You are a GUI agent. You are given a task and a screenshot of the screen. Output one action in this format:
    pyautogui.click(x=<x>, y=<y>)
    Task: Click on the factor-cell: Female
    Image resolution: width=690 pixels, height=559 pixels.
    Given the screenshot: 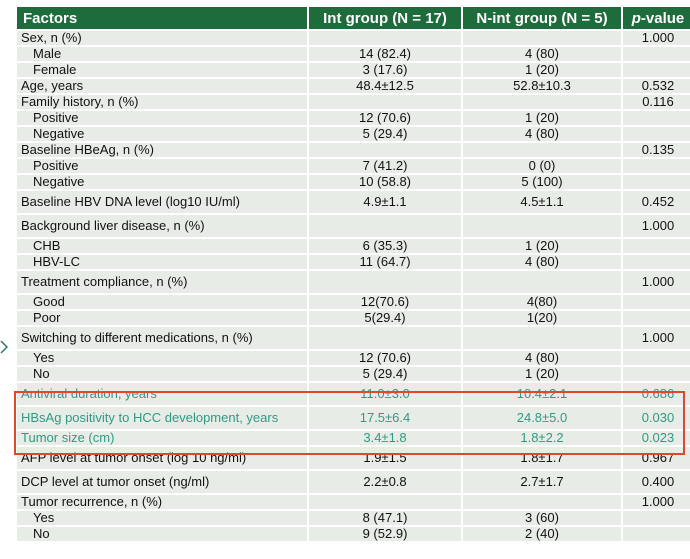 What is the action you would take?
    pyautogui.click(x=162, y=70)
    